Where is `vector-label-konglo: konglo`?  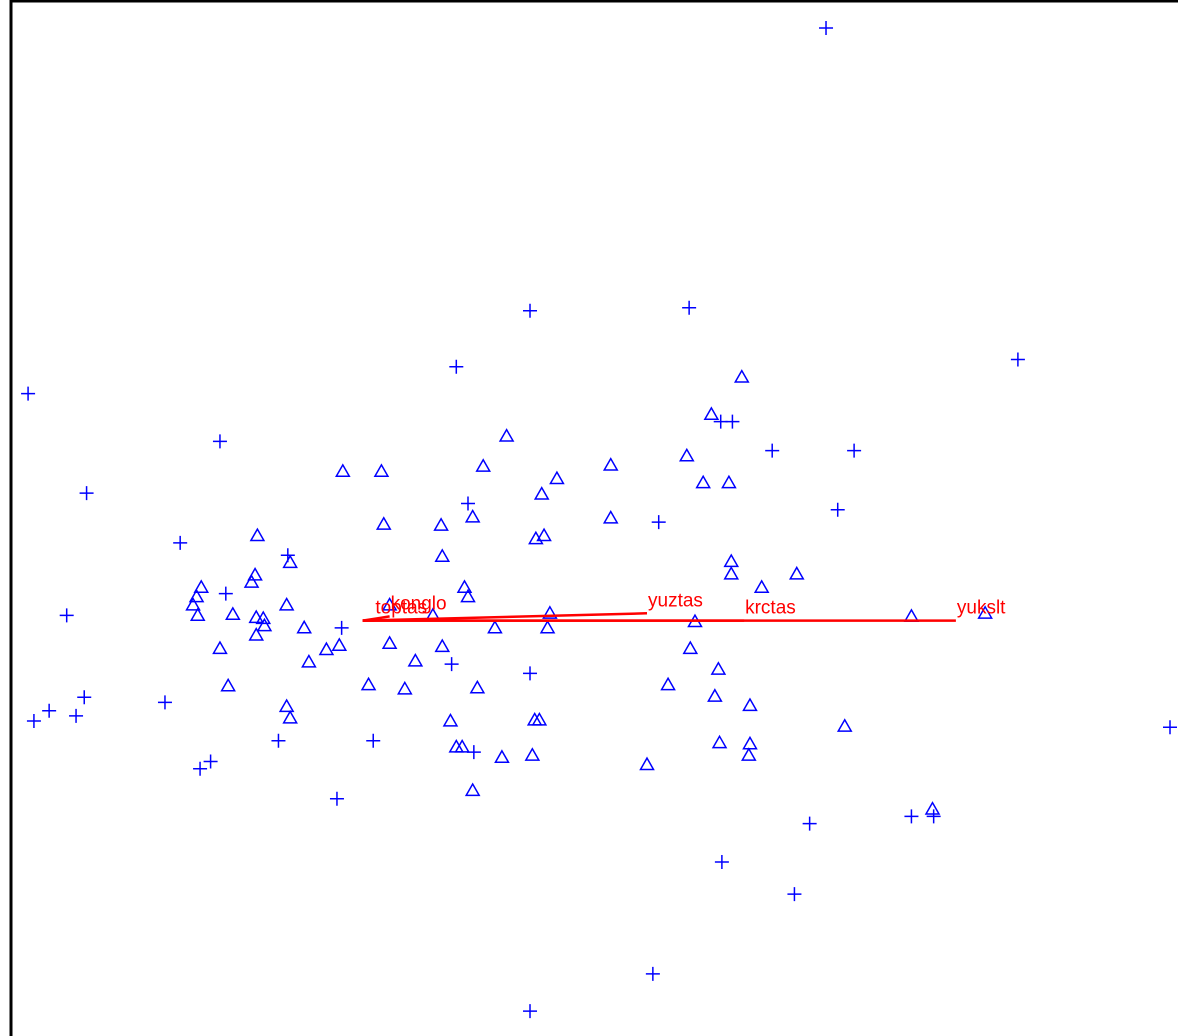 vector-label-konglo: konglo is located at coordinates (419, 603).